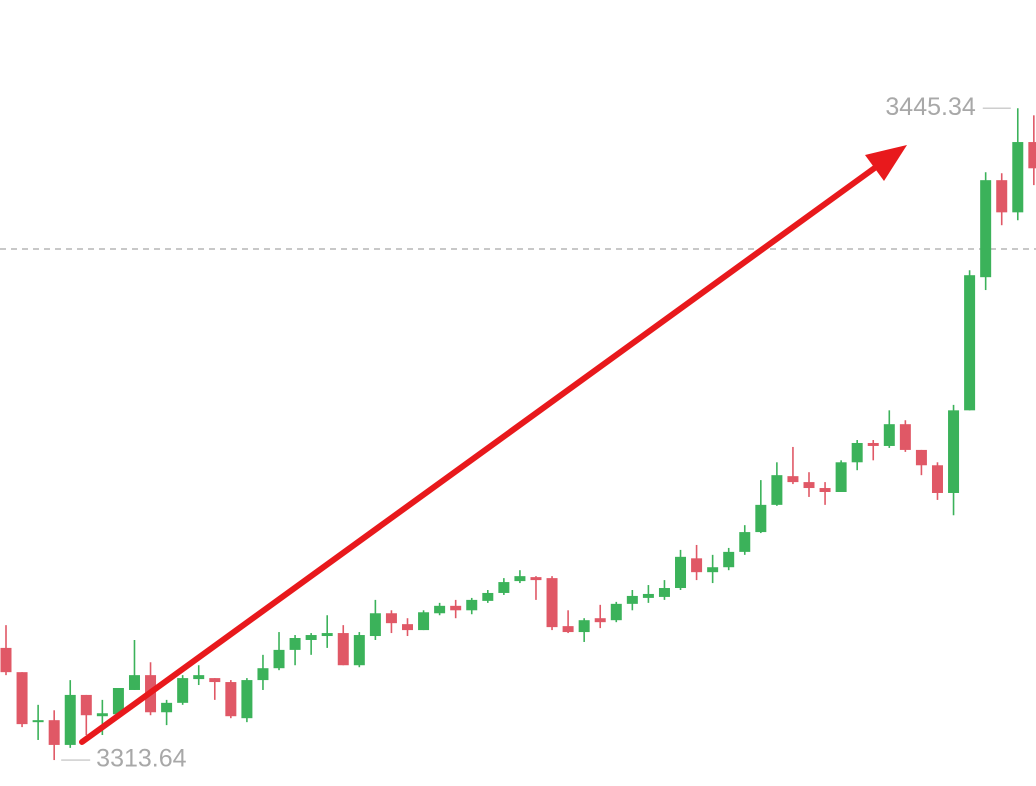  Describe the element at coordinates (930, 107) in the screenshot. I see `annotation-label: 3445.34` at that location.